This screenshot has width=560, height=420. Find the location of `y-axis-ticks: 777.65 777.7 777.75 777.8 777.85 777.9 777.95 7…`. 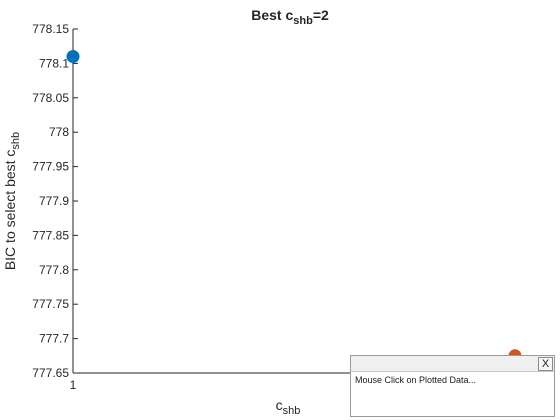

y-axis-ticks: 777.65 777.7 777.75 777.8 777.85 777.9 777.95 7… is located at coordinates (55, 201).